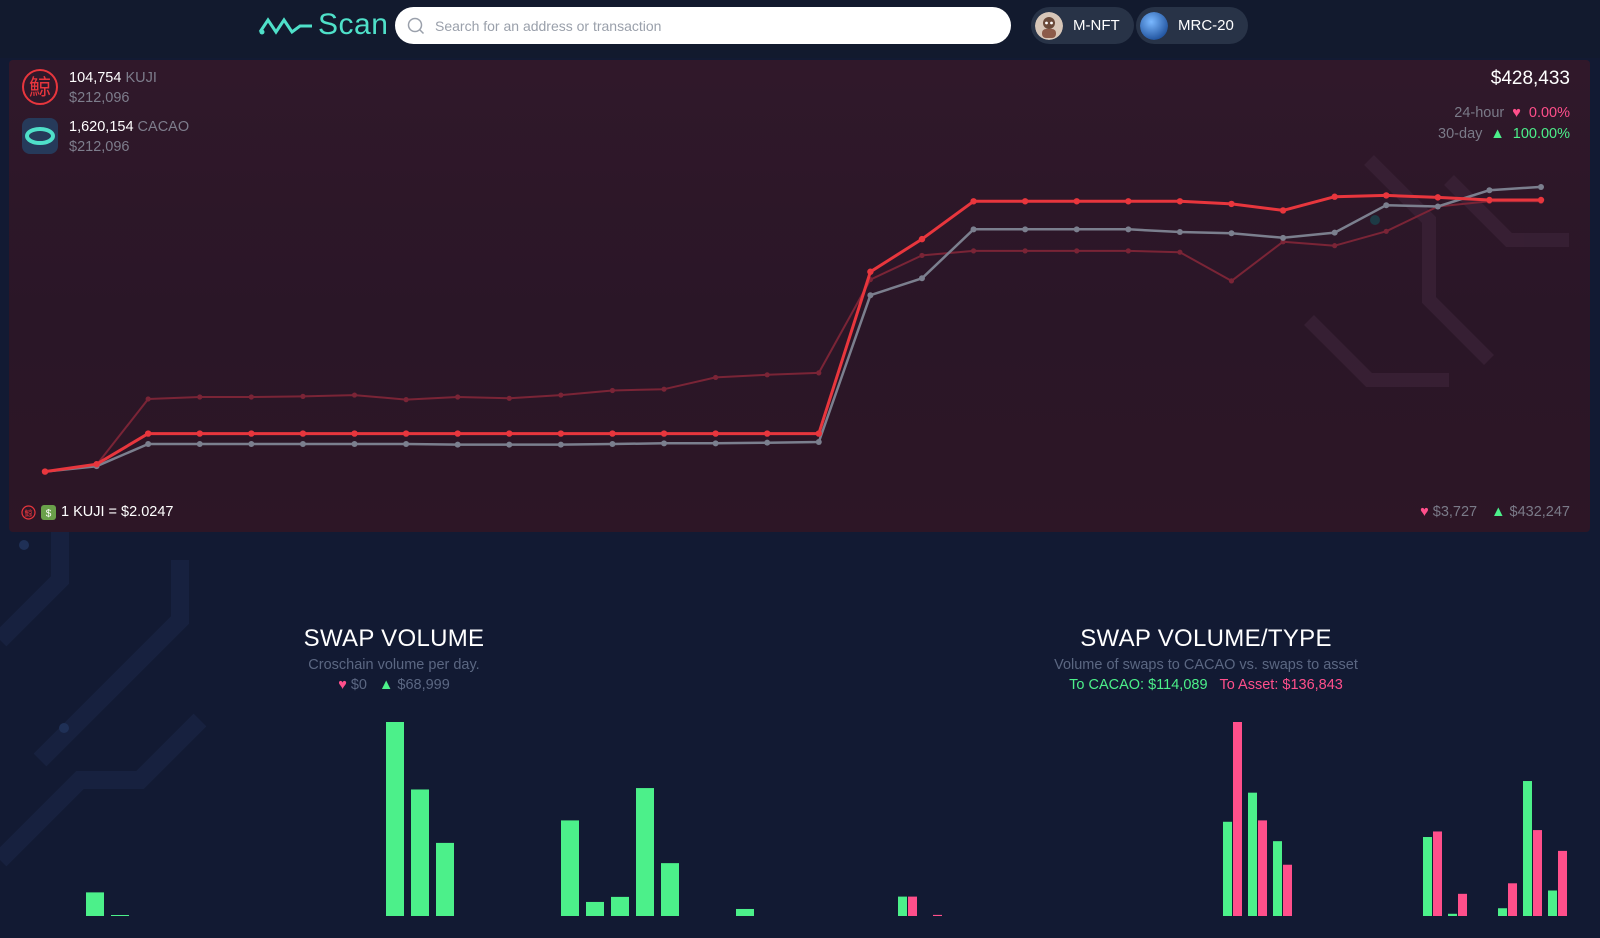 This screenshot has width=1600, height=938. What do you see at coordinates (48, 512) in the screenshot?
I see `dollar-icon: $` at bounding box center [48, 512].